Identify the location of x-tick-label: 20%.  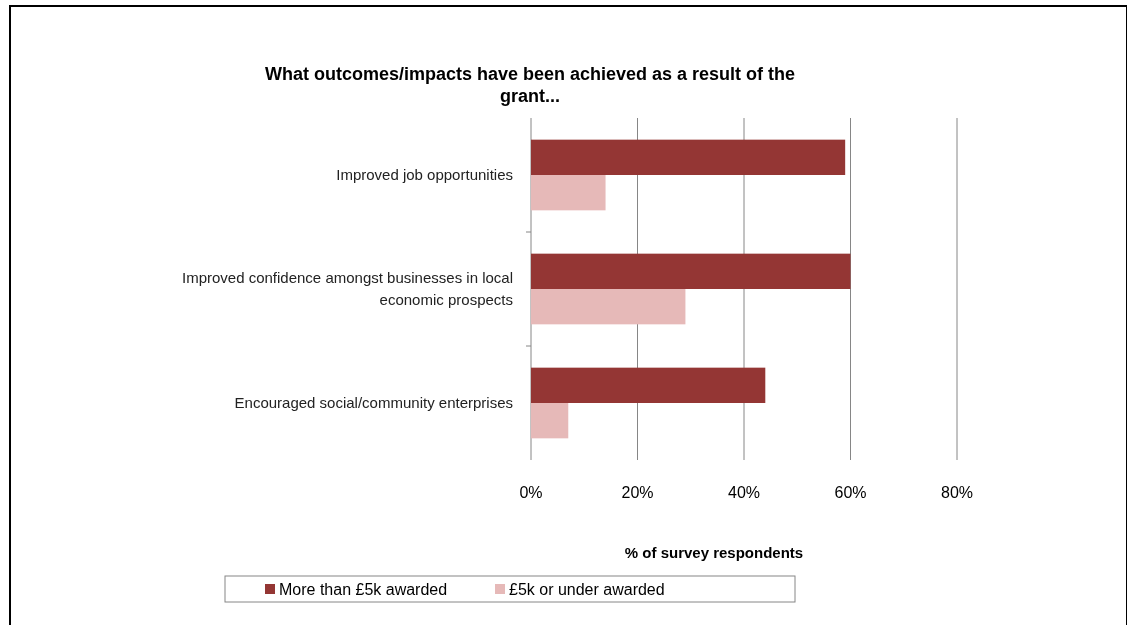
(637, 492).